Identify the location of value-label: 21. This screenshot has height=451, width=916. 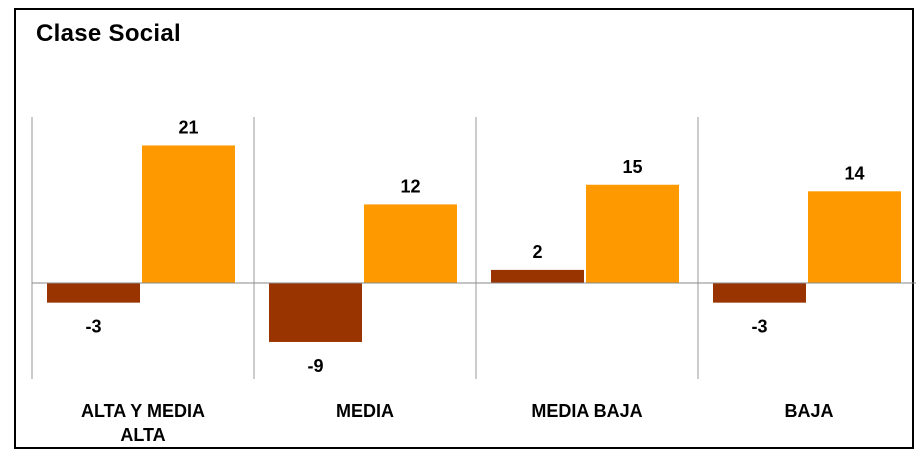
(188, 127).